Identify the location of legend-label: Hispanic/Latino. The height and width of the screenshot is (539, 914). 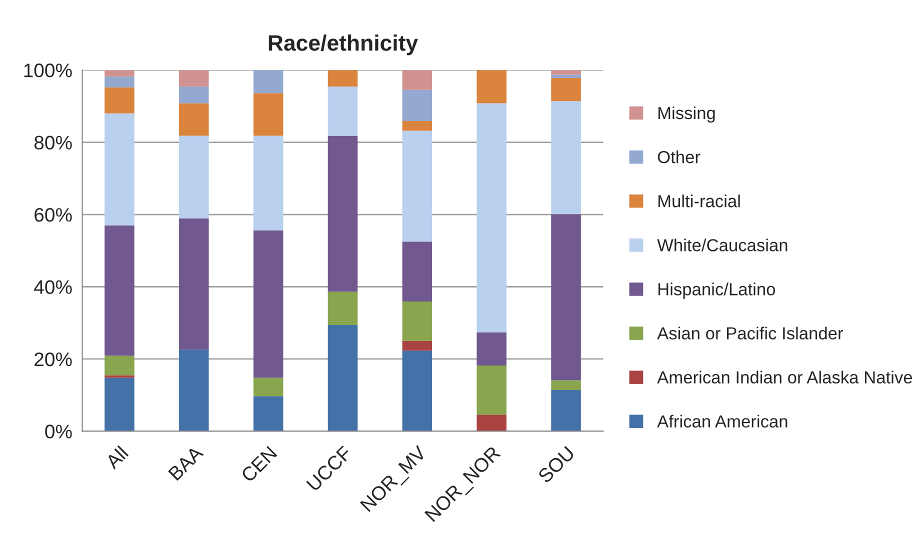
(717, 290).